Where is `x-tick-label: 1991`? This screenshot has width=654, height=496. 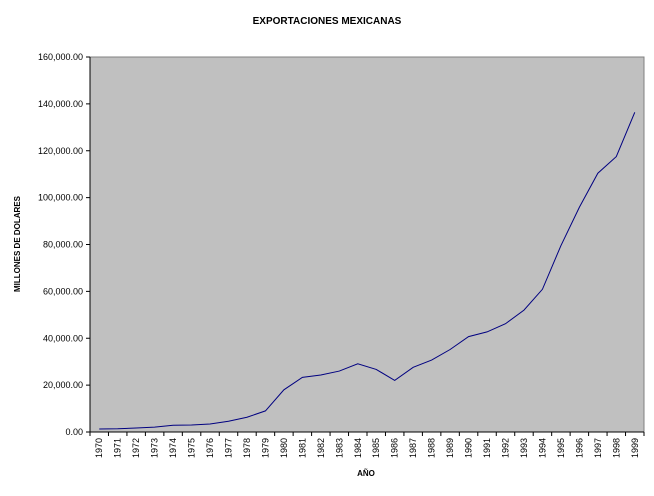 x-tick-label: 1991 is located at coordinates (487, 448).